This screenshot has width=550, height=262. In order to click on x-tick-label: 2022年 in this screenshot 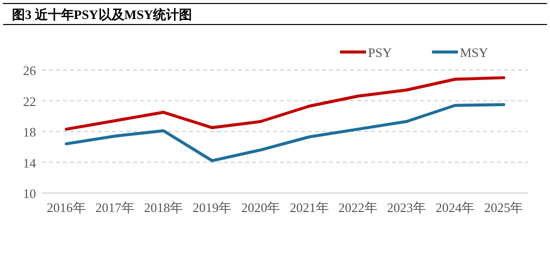, I will do `click(358, 207)`.